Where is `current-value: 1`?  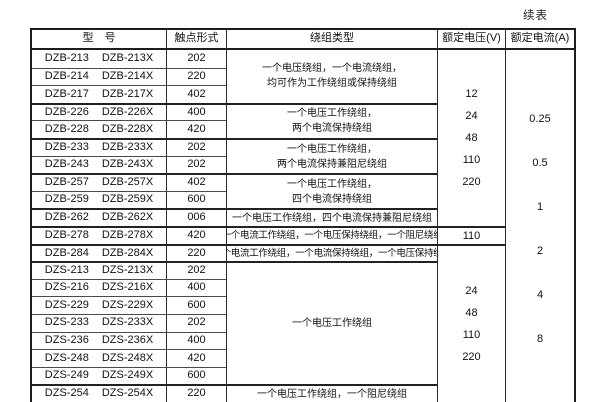 current-value: 1 is located at coordinates (540, 207).